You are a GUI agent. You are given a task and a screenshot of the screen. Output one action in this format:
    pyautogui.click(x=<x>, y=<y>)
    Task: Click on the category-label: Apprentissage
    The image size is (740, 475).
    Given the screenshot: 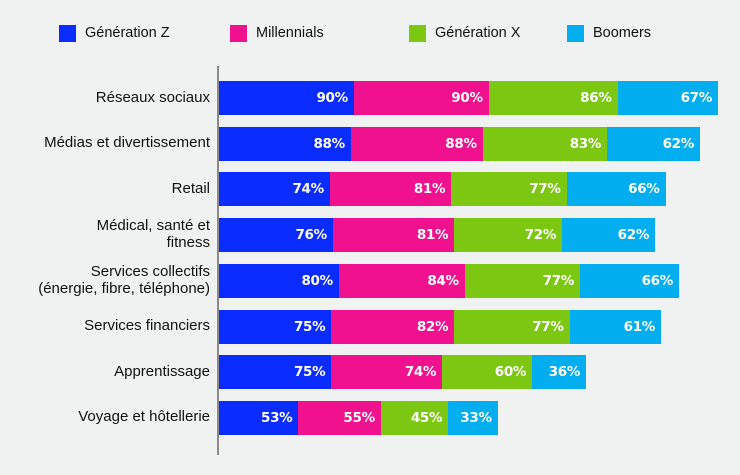 What is the action you would take?
    pyautogui.click(x=162, y=371)
    